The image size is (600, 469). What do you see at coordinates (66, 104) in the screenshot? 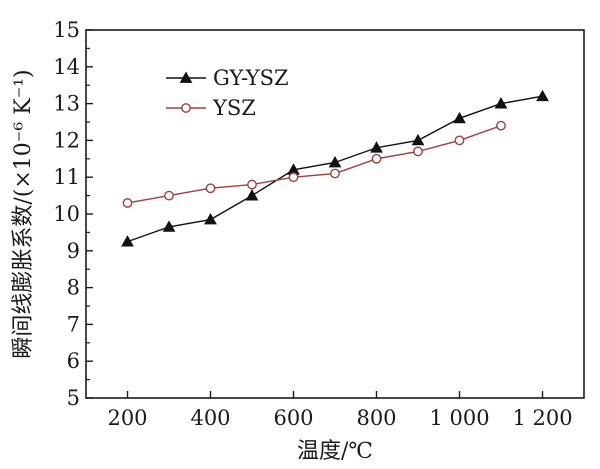
I see `y-tick-label: 13` at bounding box center [66, 104].